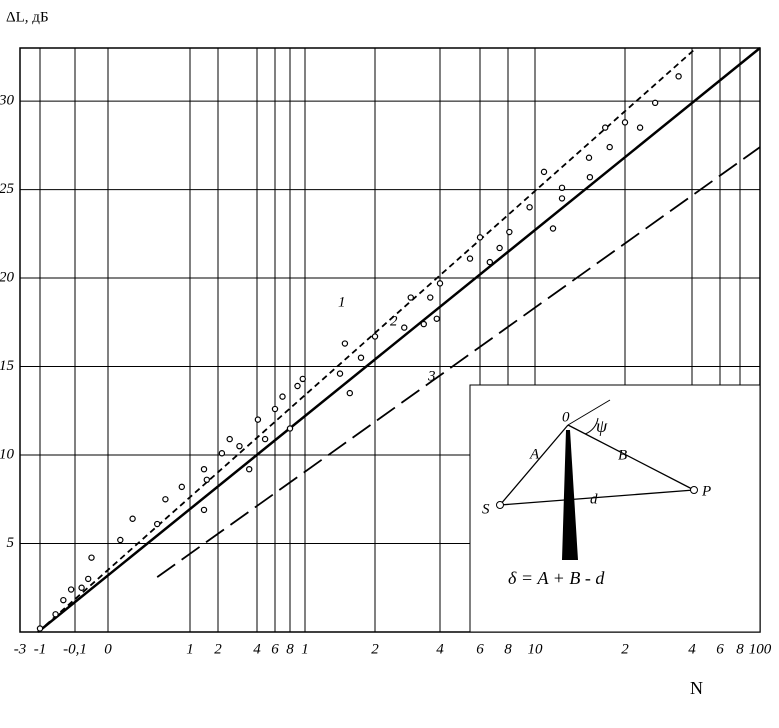 This screenshot has width=779, height=728. I want to click on line-label: 1, so click(342, 302).